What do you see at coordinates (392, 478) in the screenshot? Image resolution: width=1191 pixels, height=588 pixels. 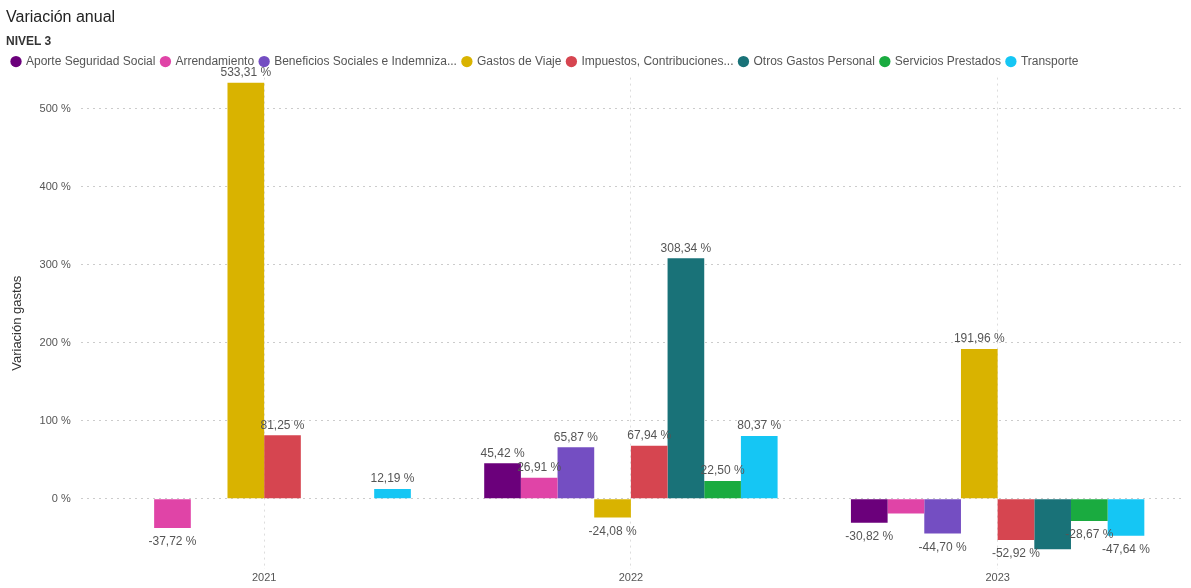 I see `data-label: 12,19 %` at bounding box center [392, 478].